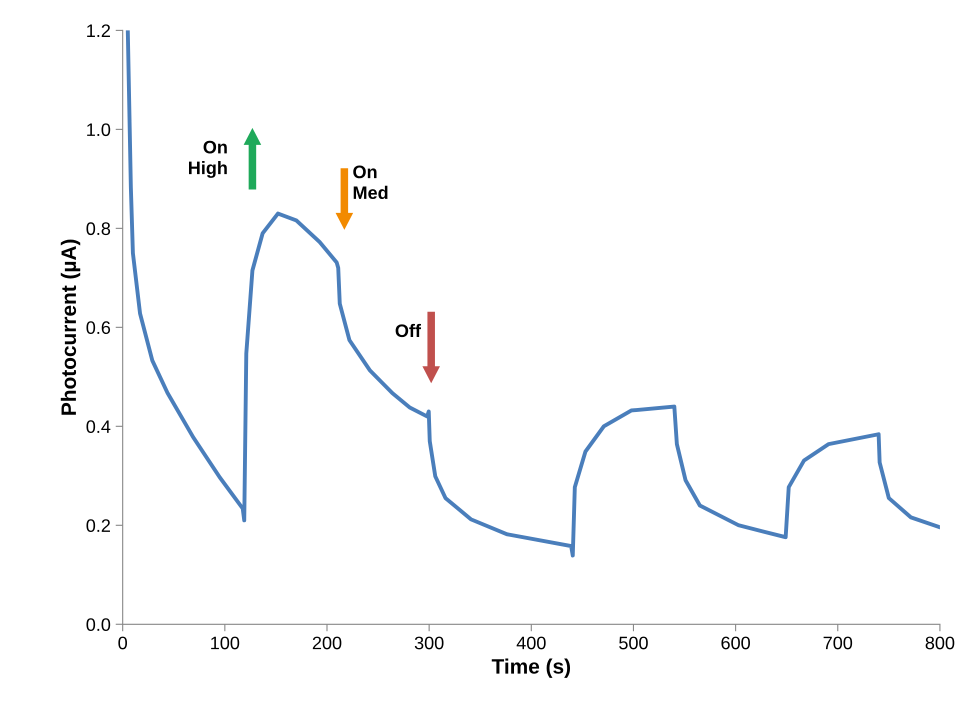  What do you see at coordinates (98, 229) in the screenshot?
I see `y-tick-label: 0.8` at bounding box center [98, 229].